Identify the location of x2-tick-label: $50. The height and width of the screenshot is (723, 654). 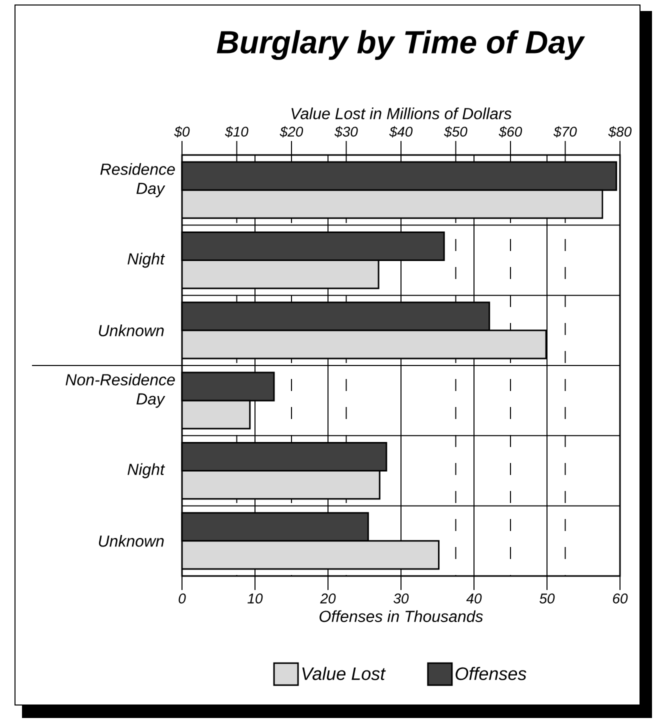
(456, 132).